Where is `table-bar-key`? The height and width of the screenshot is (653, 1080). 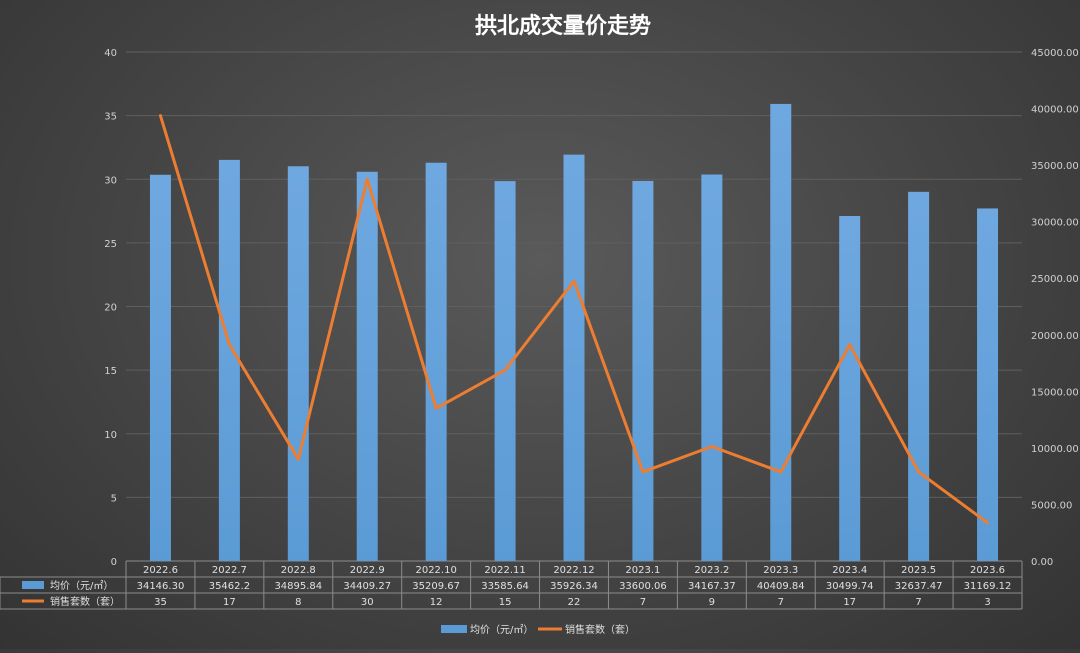
table-bar-key is located at coordinates (33, 585).